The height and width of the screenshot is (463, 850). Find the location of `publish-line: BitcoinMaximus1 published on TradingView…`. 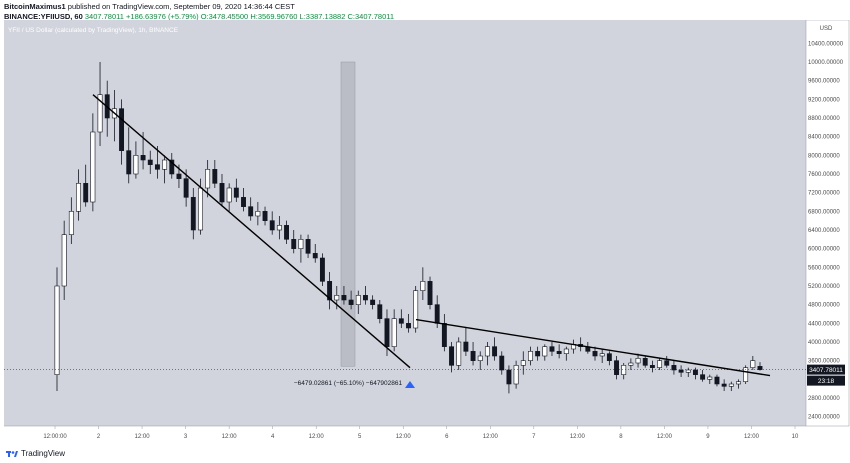

publish-line: BitcoinMaximus1 published on TradingView… is located at coordinates (149, 6).